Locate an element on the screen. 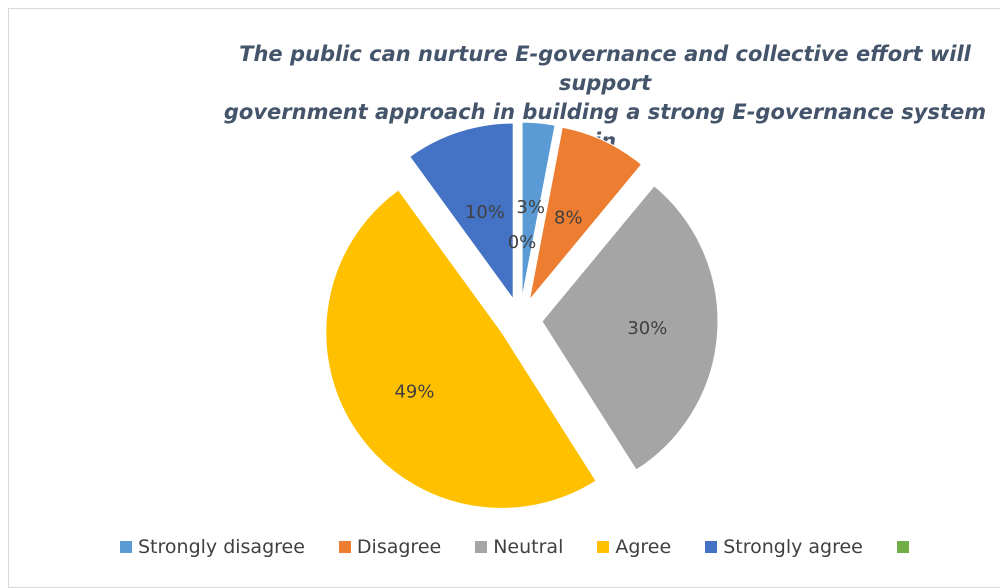  data-label-neutral: 30% is located at coordinates (647, 328).